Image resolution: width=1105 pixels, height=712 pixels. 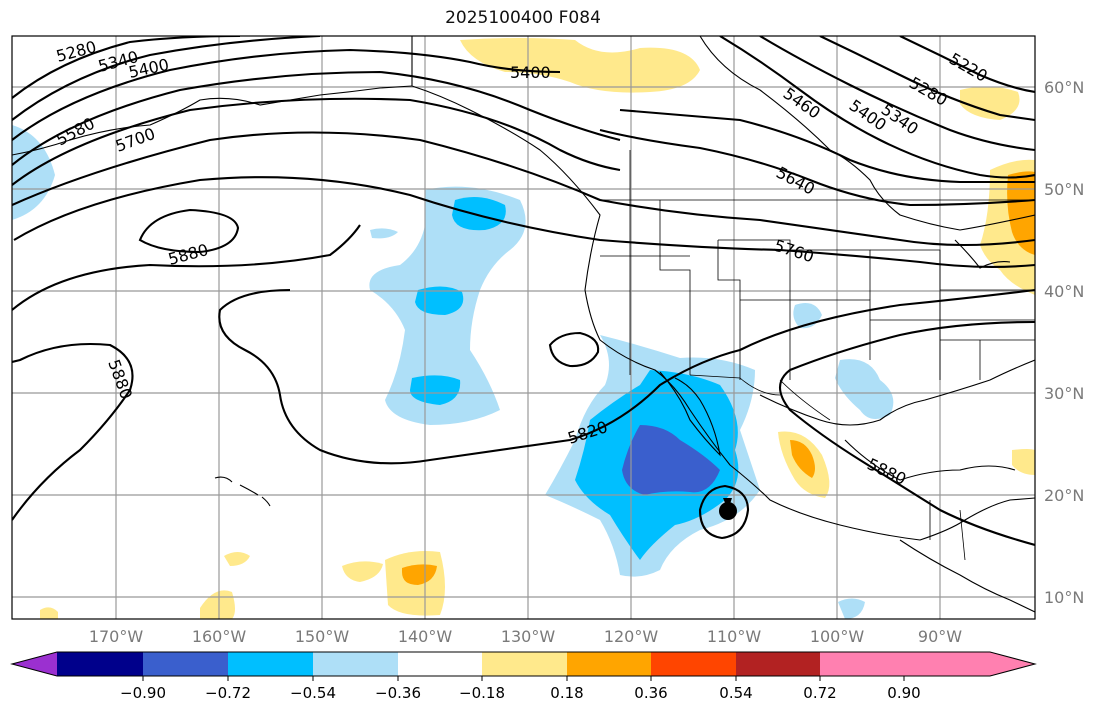 I want to click on lat-label: 60°N, so click(x=1064, y=87).